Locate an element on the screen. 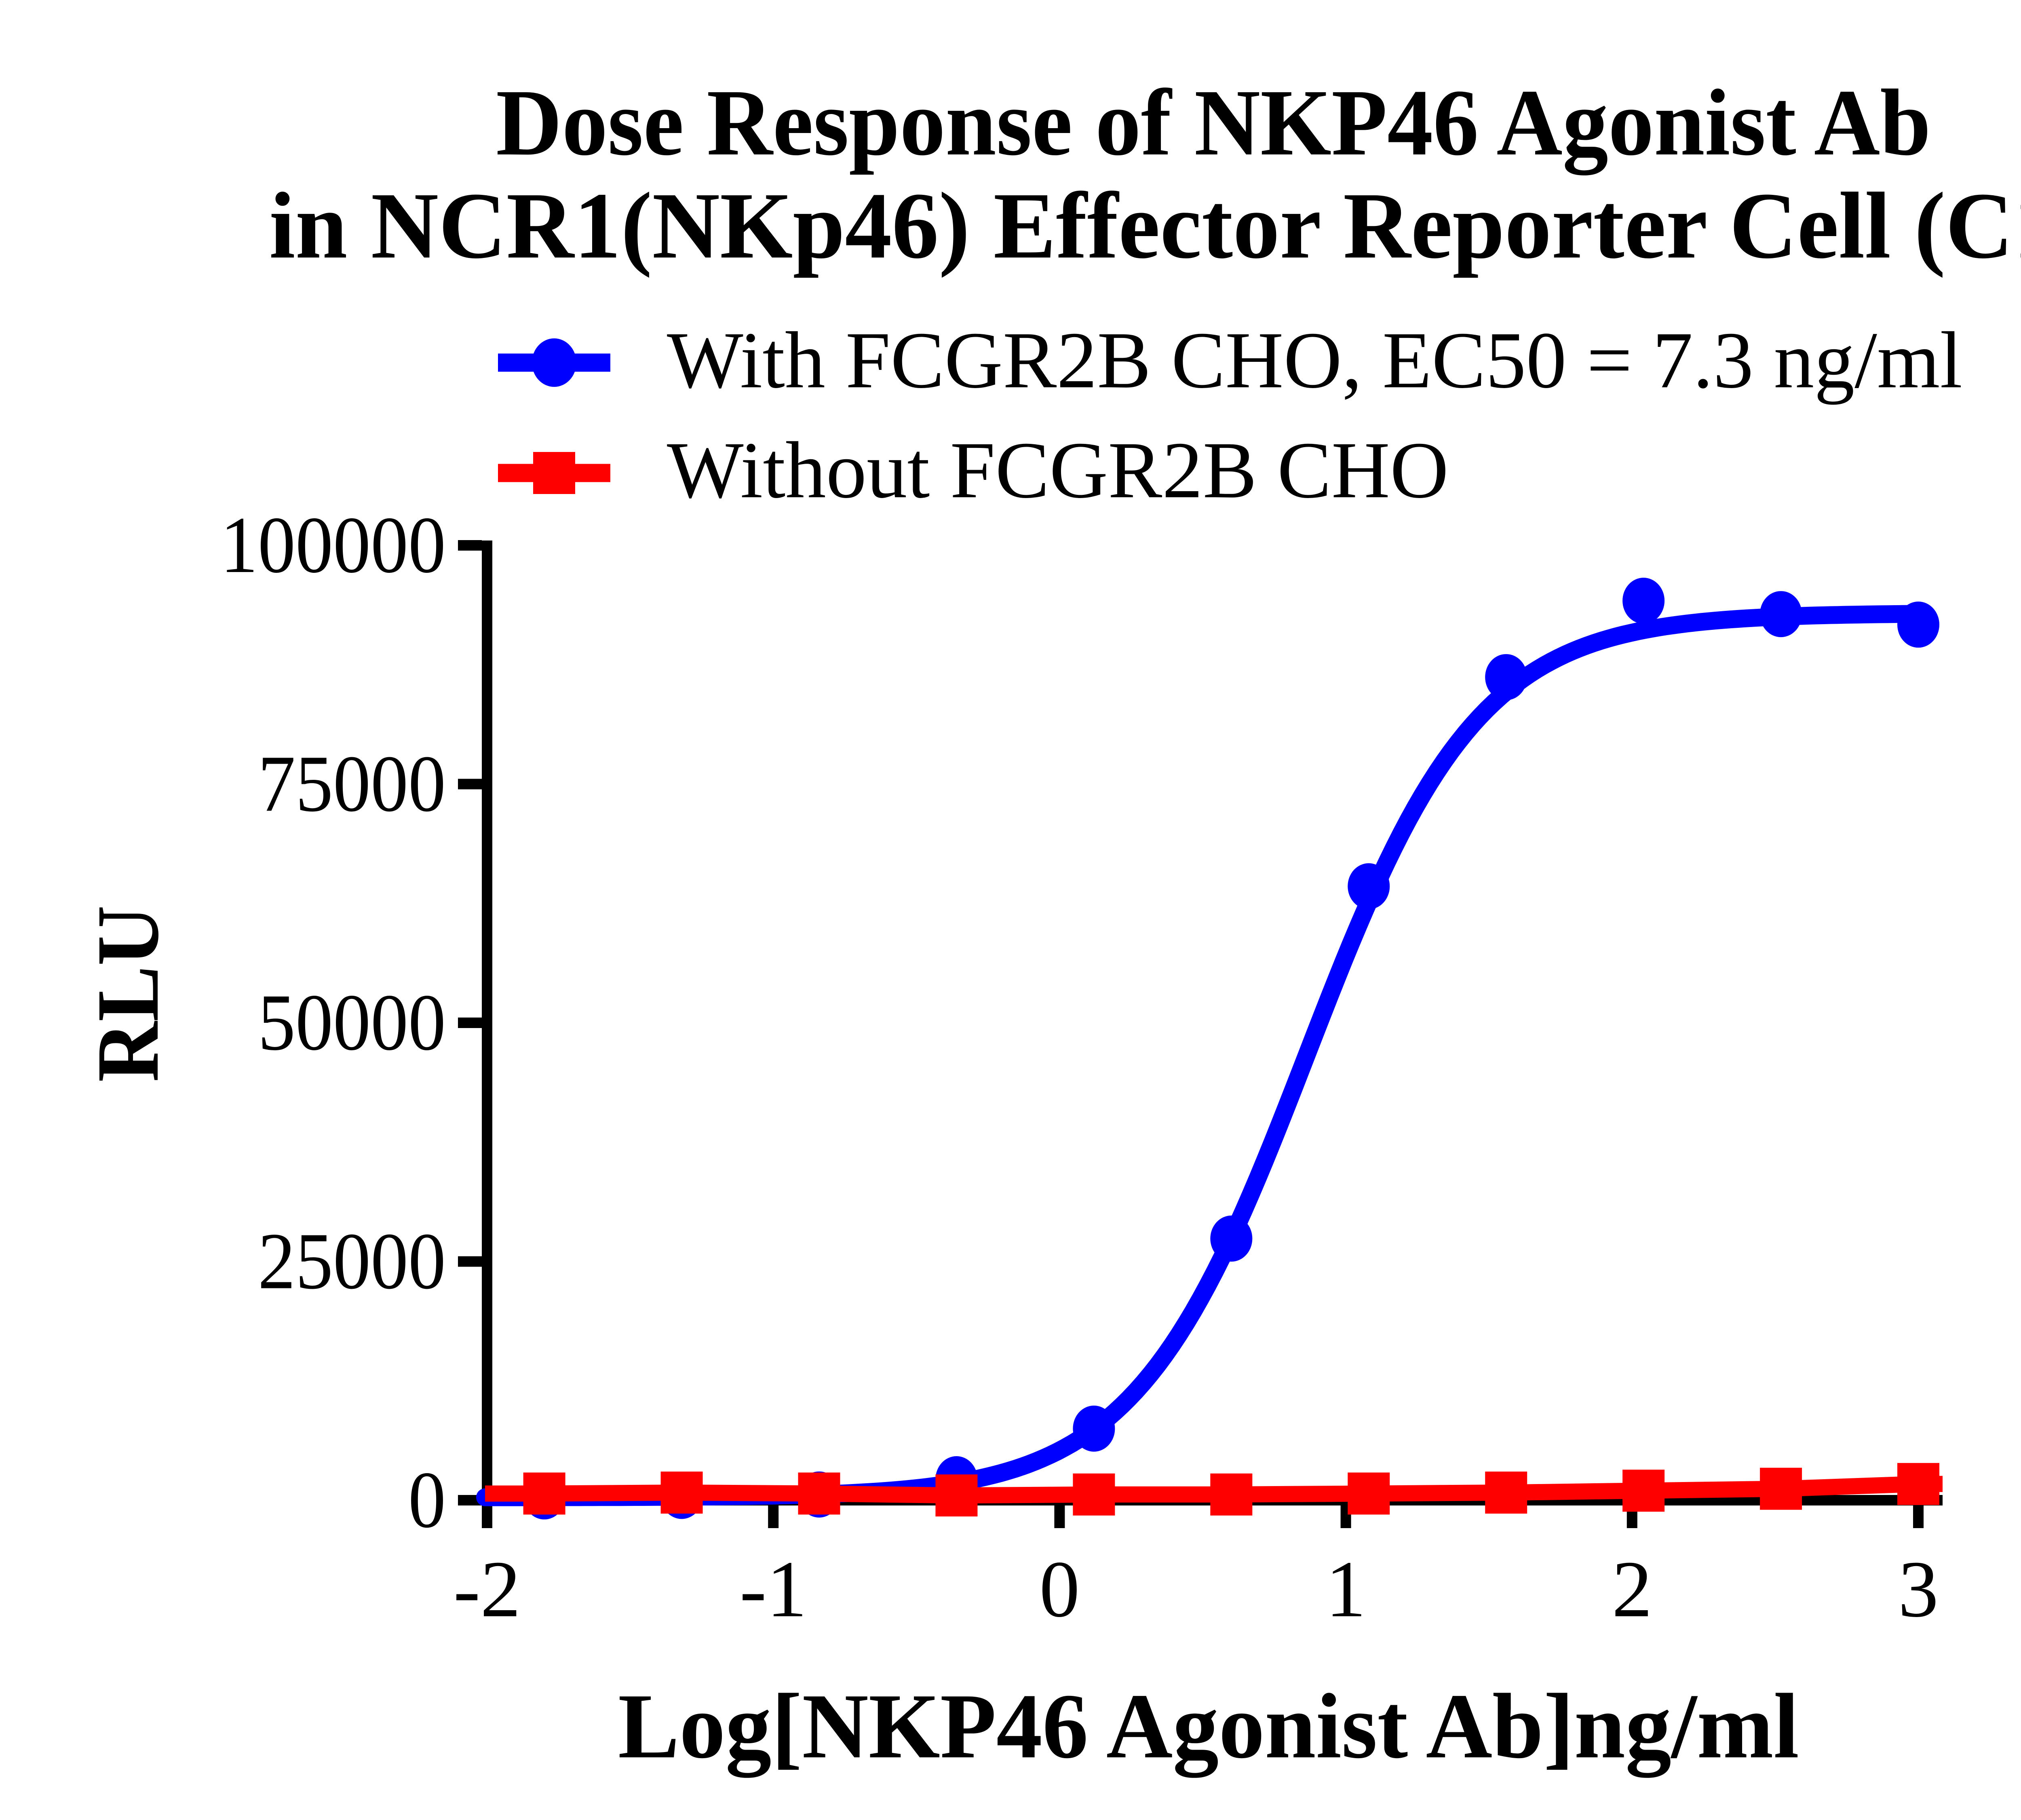  x-tick-label: 2 is located at coordinates (1632, 1589).